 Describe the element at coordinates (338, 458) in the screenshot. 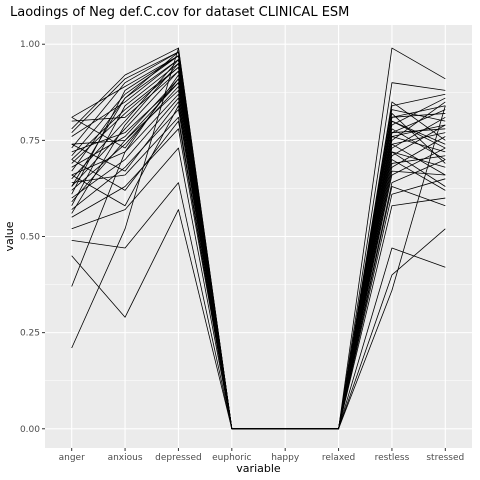

I see `x-tick-label: relaxed` at that location.